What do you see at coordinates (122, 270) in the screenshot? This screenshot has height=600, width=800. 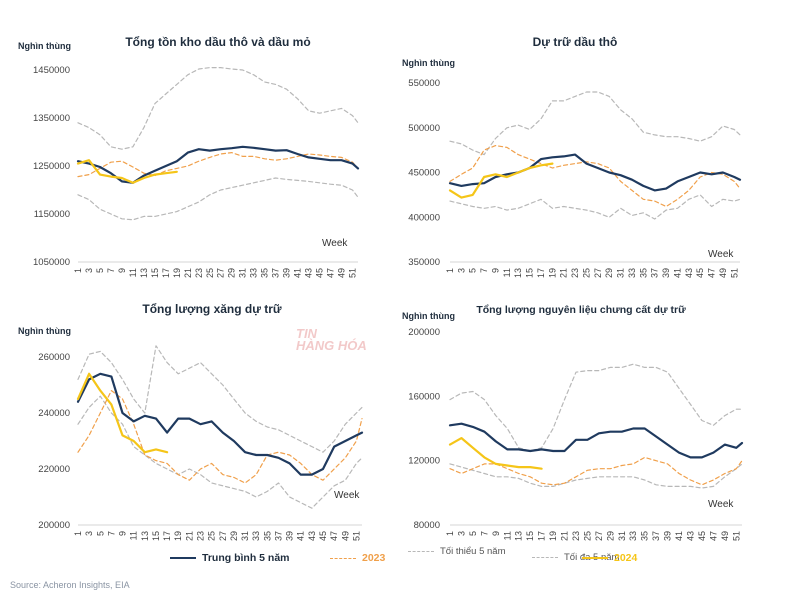 I see `x-tick-label: 9` at bounding box center [122, 270].